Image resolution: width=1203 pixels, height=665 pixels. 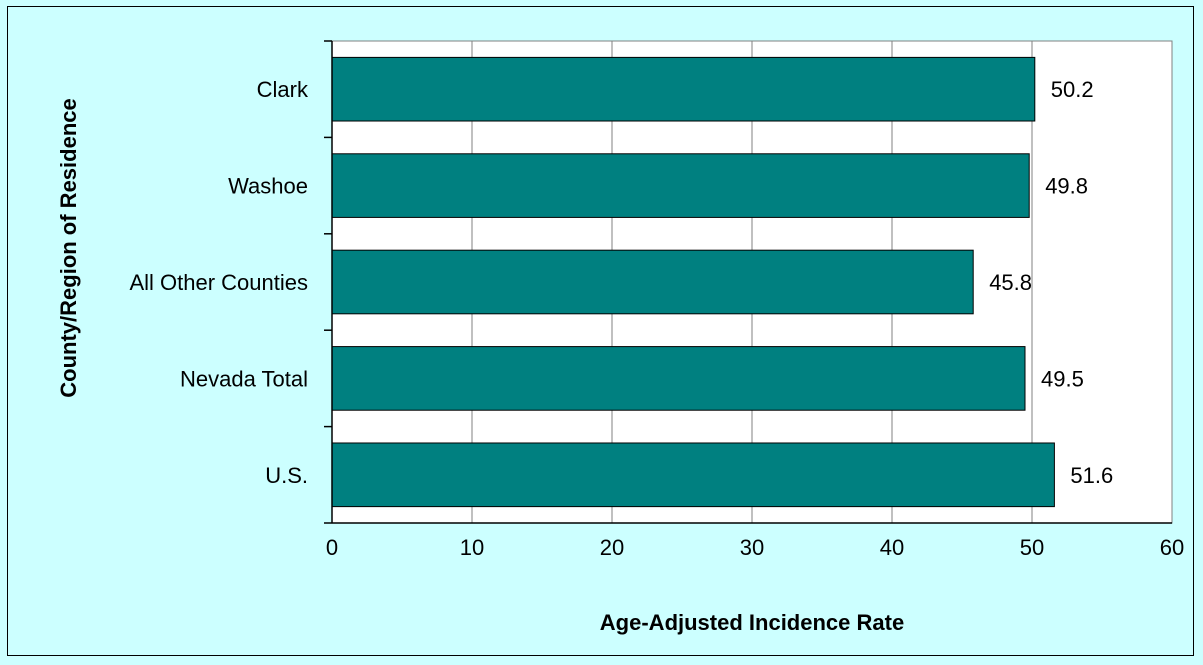 I want to click on x-tick-label: 60, so click(x=1172, y=547).